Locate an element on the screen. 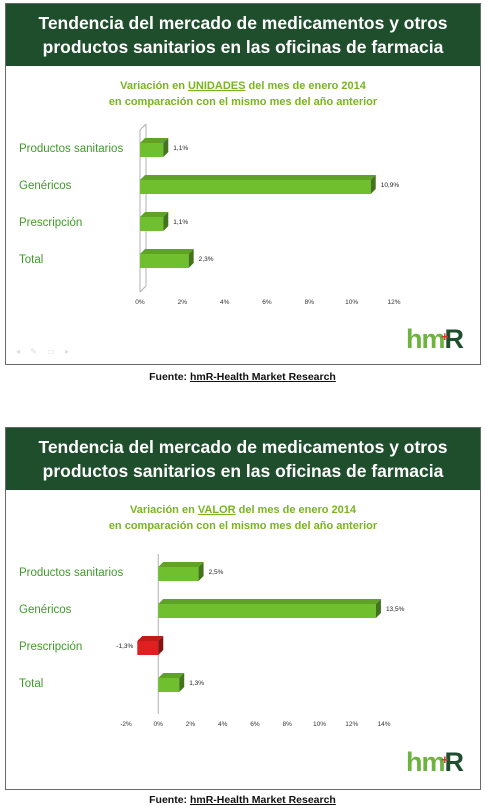 The height and width of the screenshot is (806, 485). data-label: 10,9% is located at coordinates (390, 185).